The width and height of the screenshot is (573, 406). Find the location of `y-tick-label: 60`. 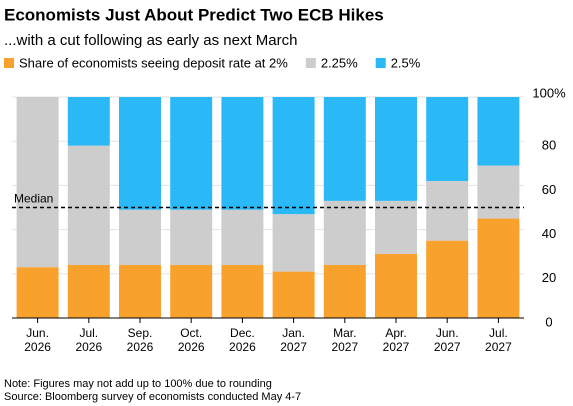

y-tick-label: 60 is located at coordinates (549, 189).